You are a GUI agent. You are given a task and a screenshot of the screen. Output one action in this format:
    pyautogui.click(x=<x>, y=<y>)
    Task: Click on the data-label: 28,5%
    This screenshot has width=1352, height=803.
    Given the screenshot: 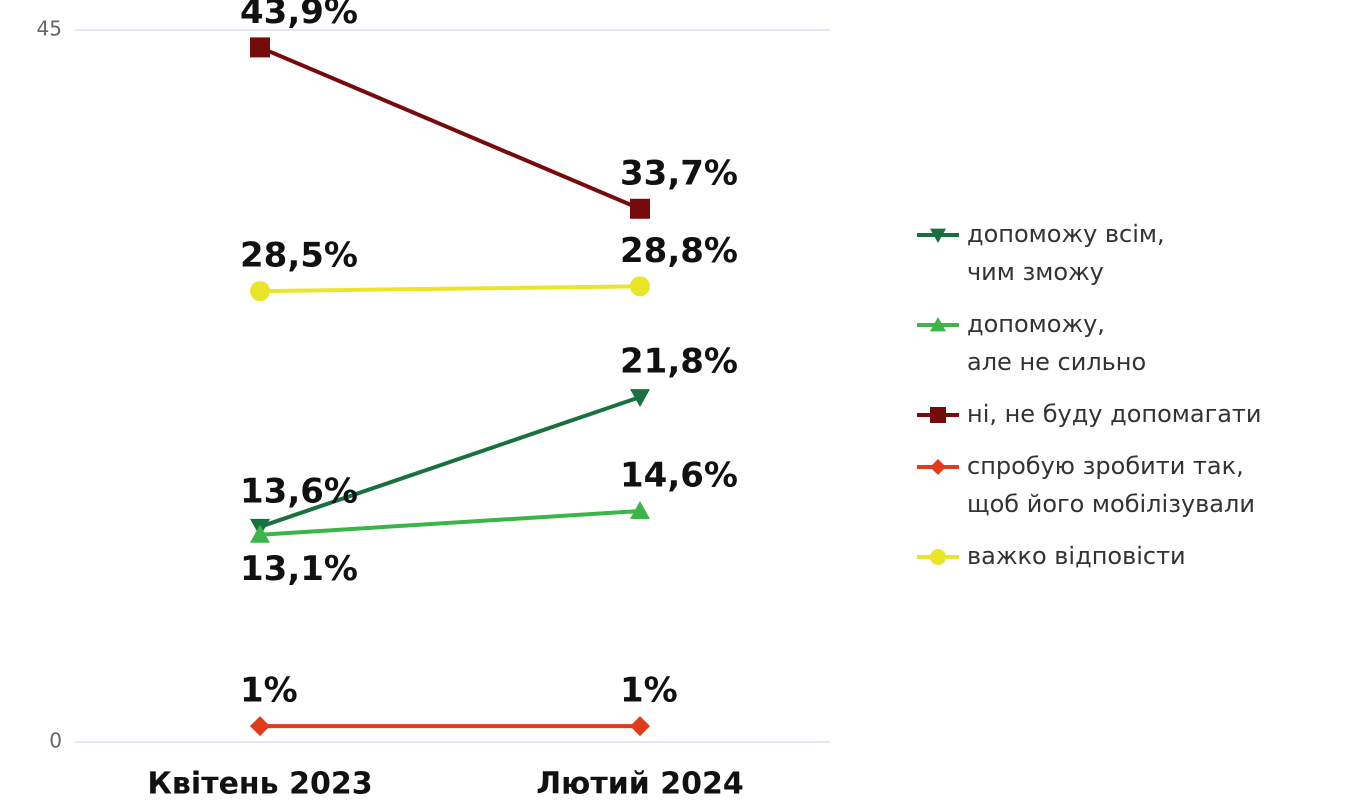 What is the action you would take?
    pyautogui.click(x=299, y=256)
    